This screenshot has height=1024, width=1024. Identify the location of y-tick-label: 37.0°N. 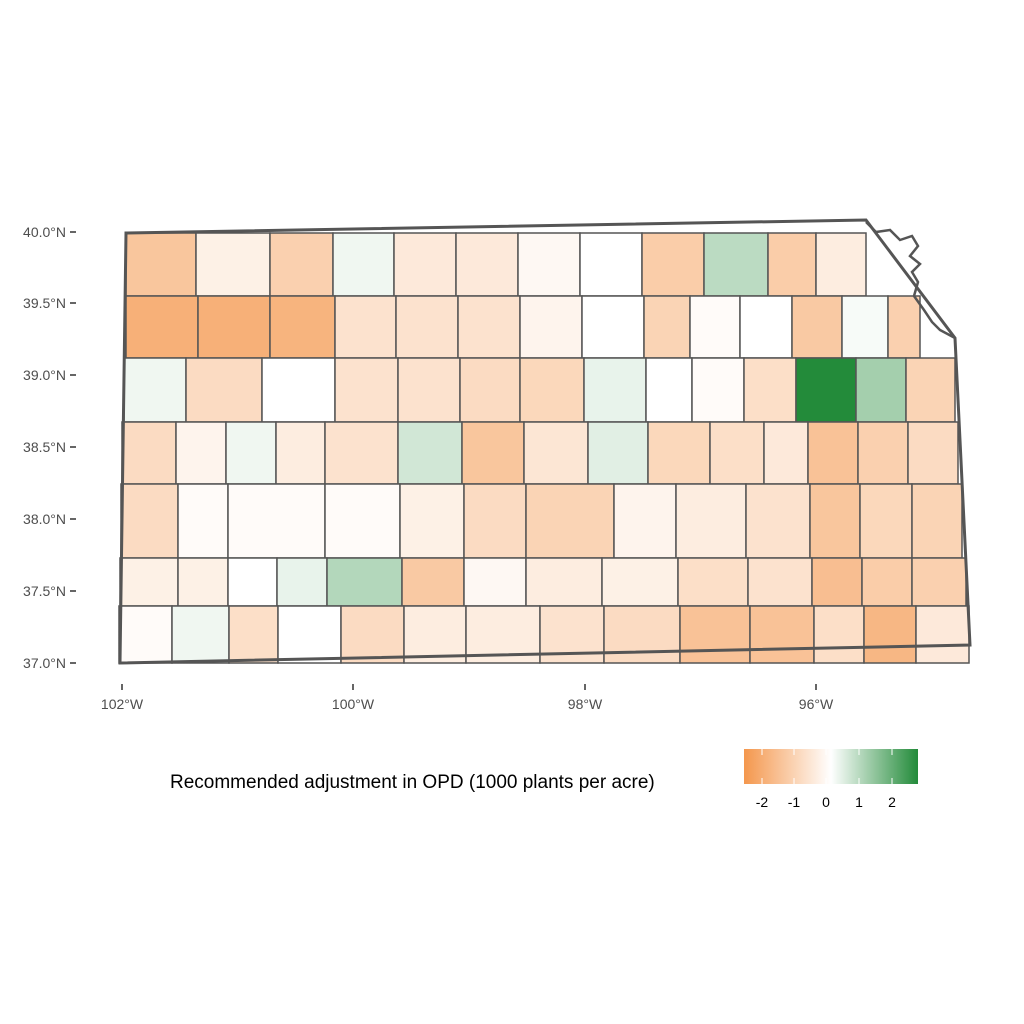
(44, 663).